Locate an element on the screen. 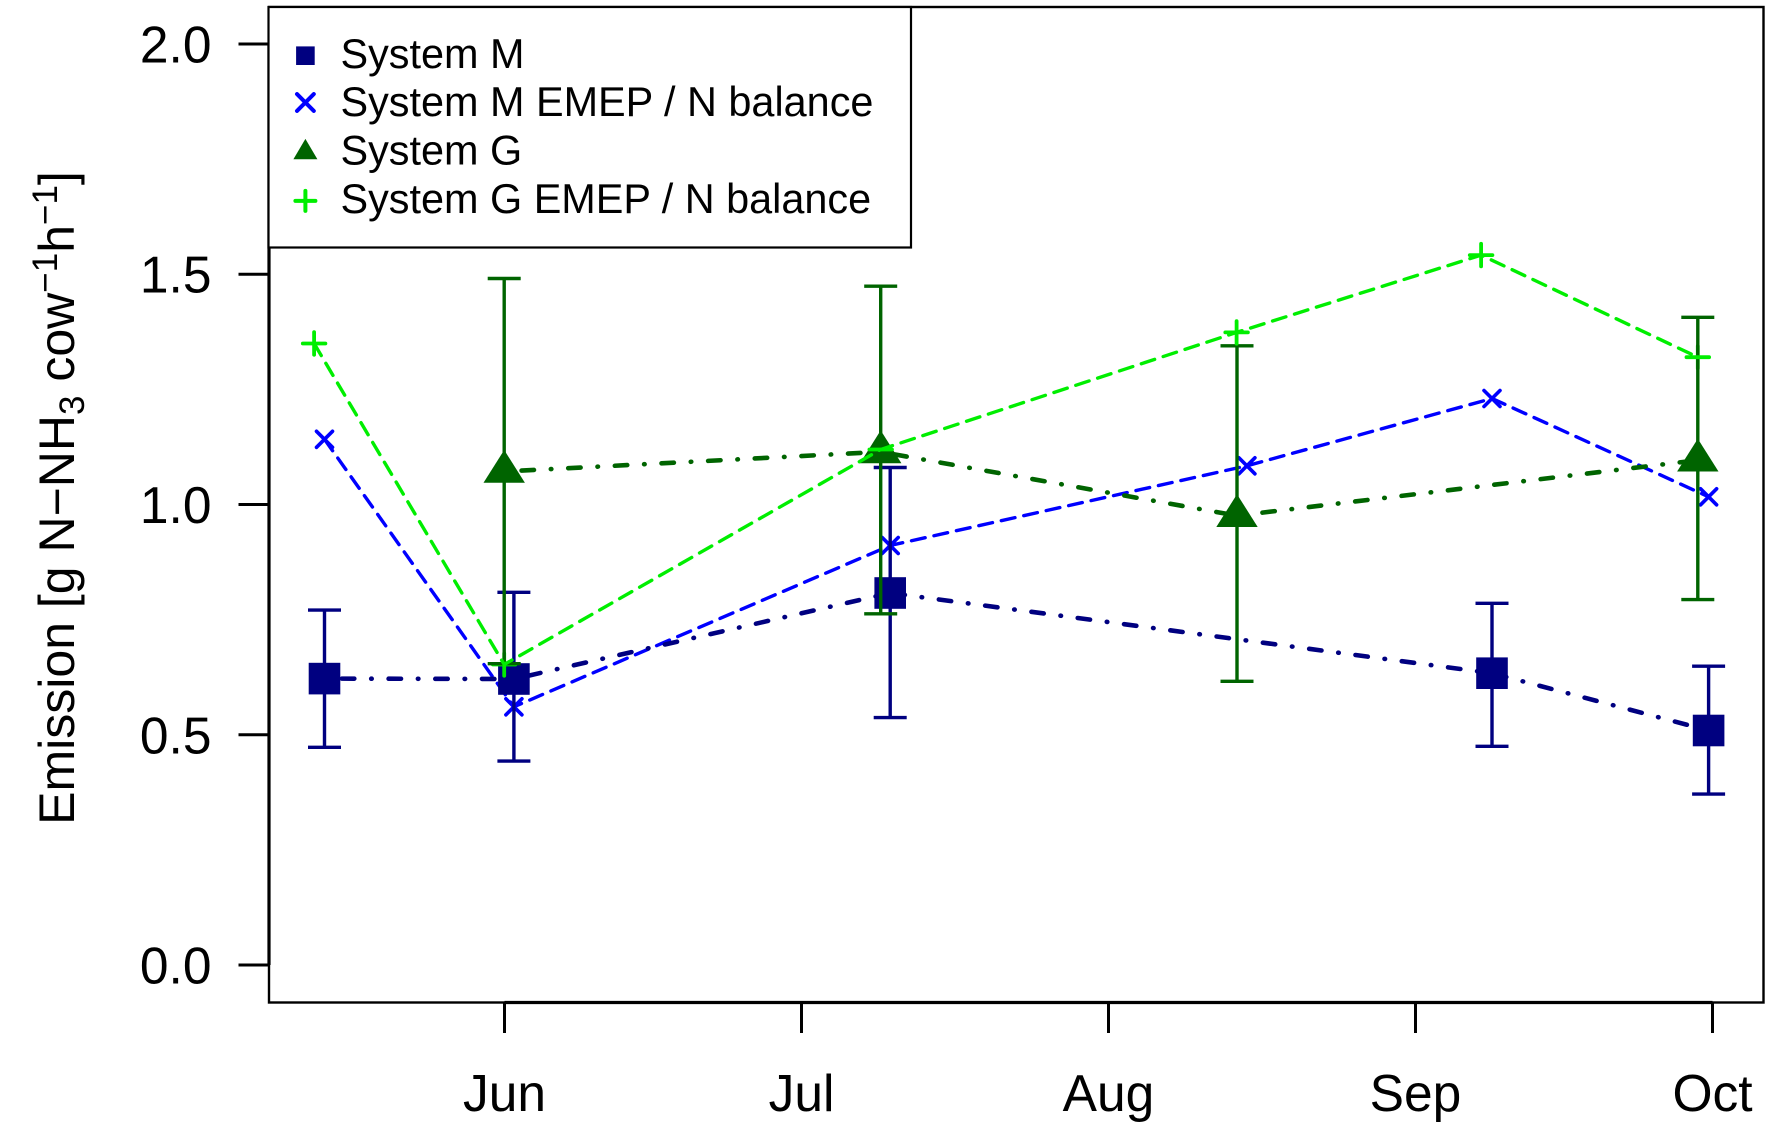 Image resolution: width=1774 pixels, height=1126 pixels. svg-text: 2.0 is located at coordinates (176, 45).